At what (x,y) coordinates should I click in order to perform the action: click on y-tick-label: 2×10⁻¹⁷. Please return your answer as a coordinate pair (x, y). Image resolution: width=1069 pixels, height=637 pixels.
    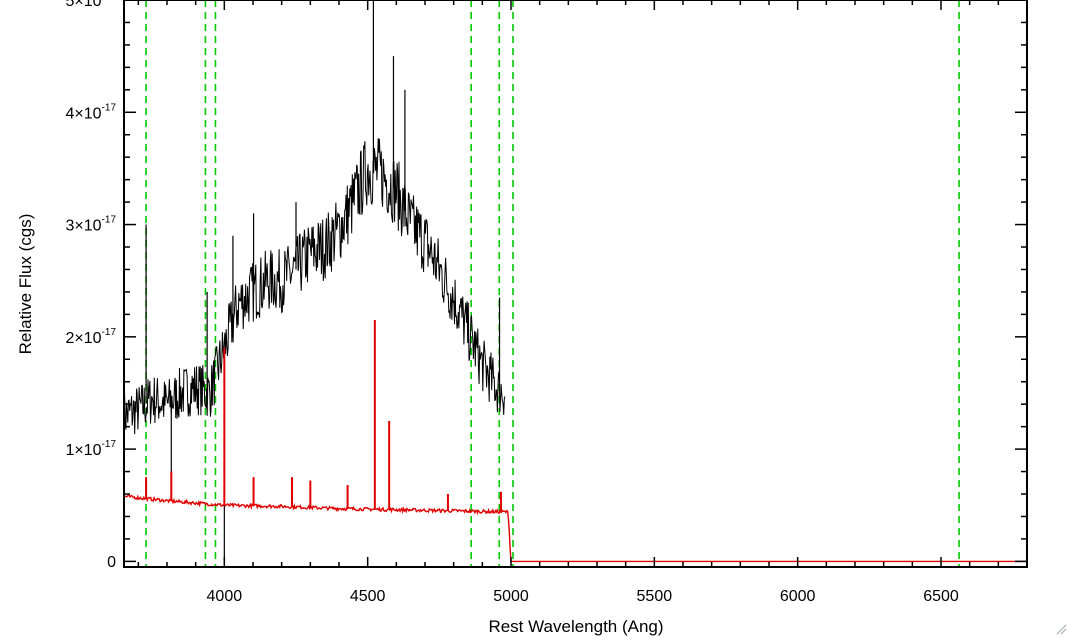
    Looking at the image, I should click on (91, 337).